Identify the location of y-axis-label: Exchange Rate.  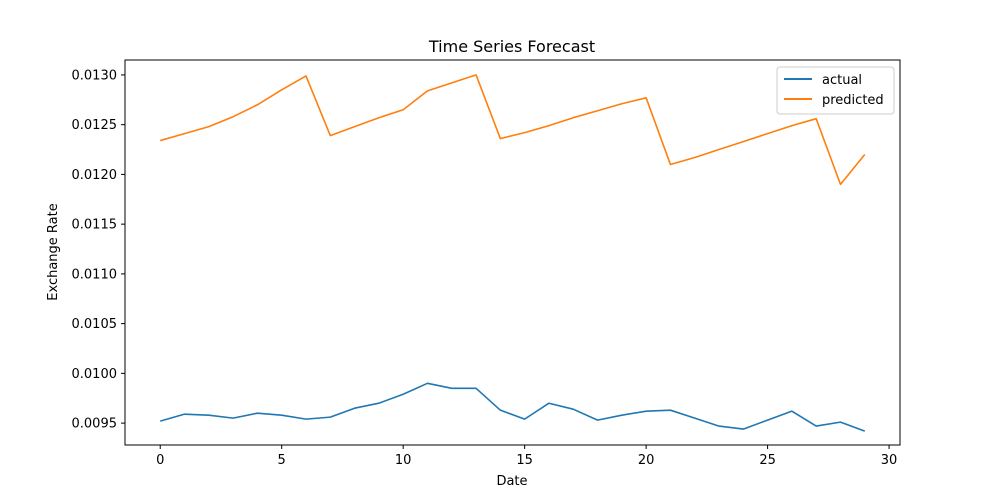
(53, 251).